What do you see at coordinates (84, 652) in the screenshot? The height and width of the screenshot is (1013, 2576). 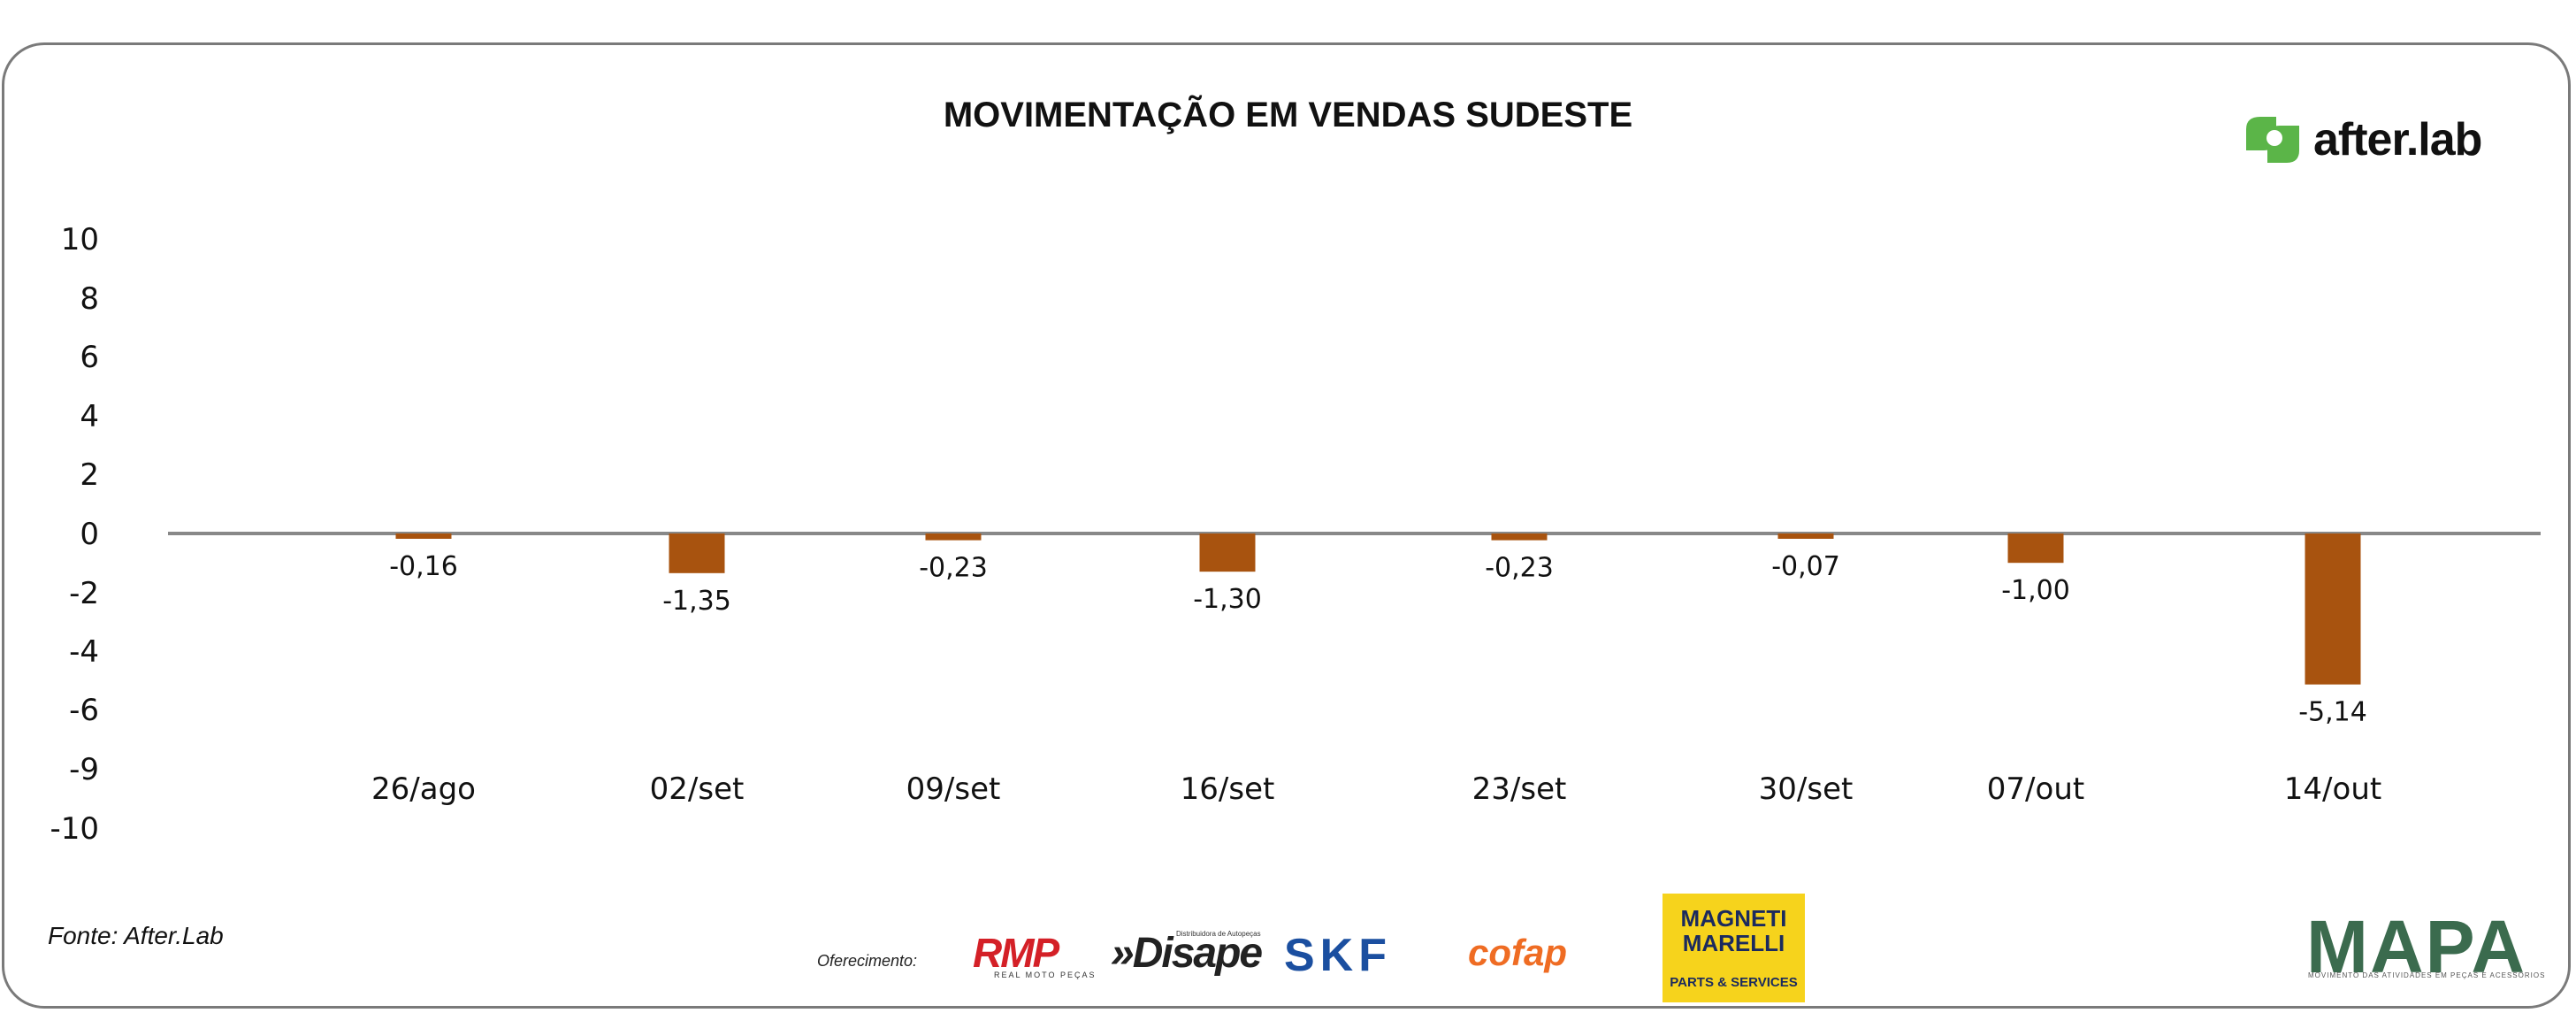 I see `y-tick-label: -4` at bounding box center [84, 652].